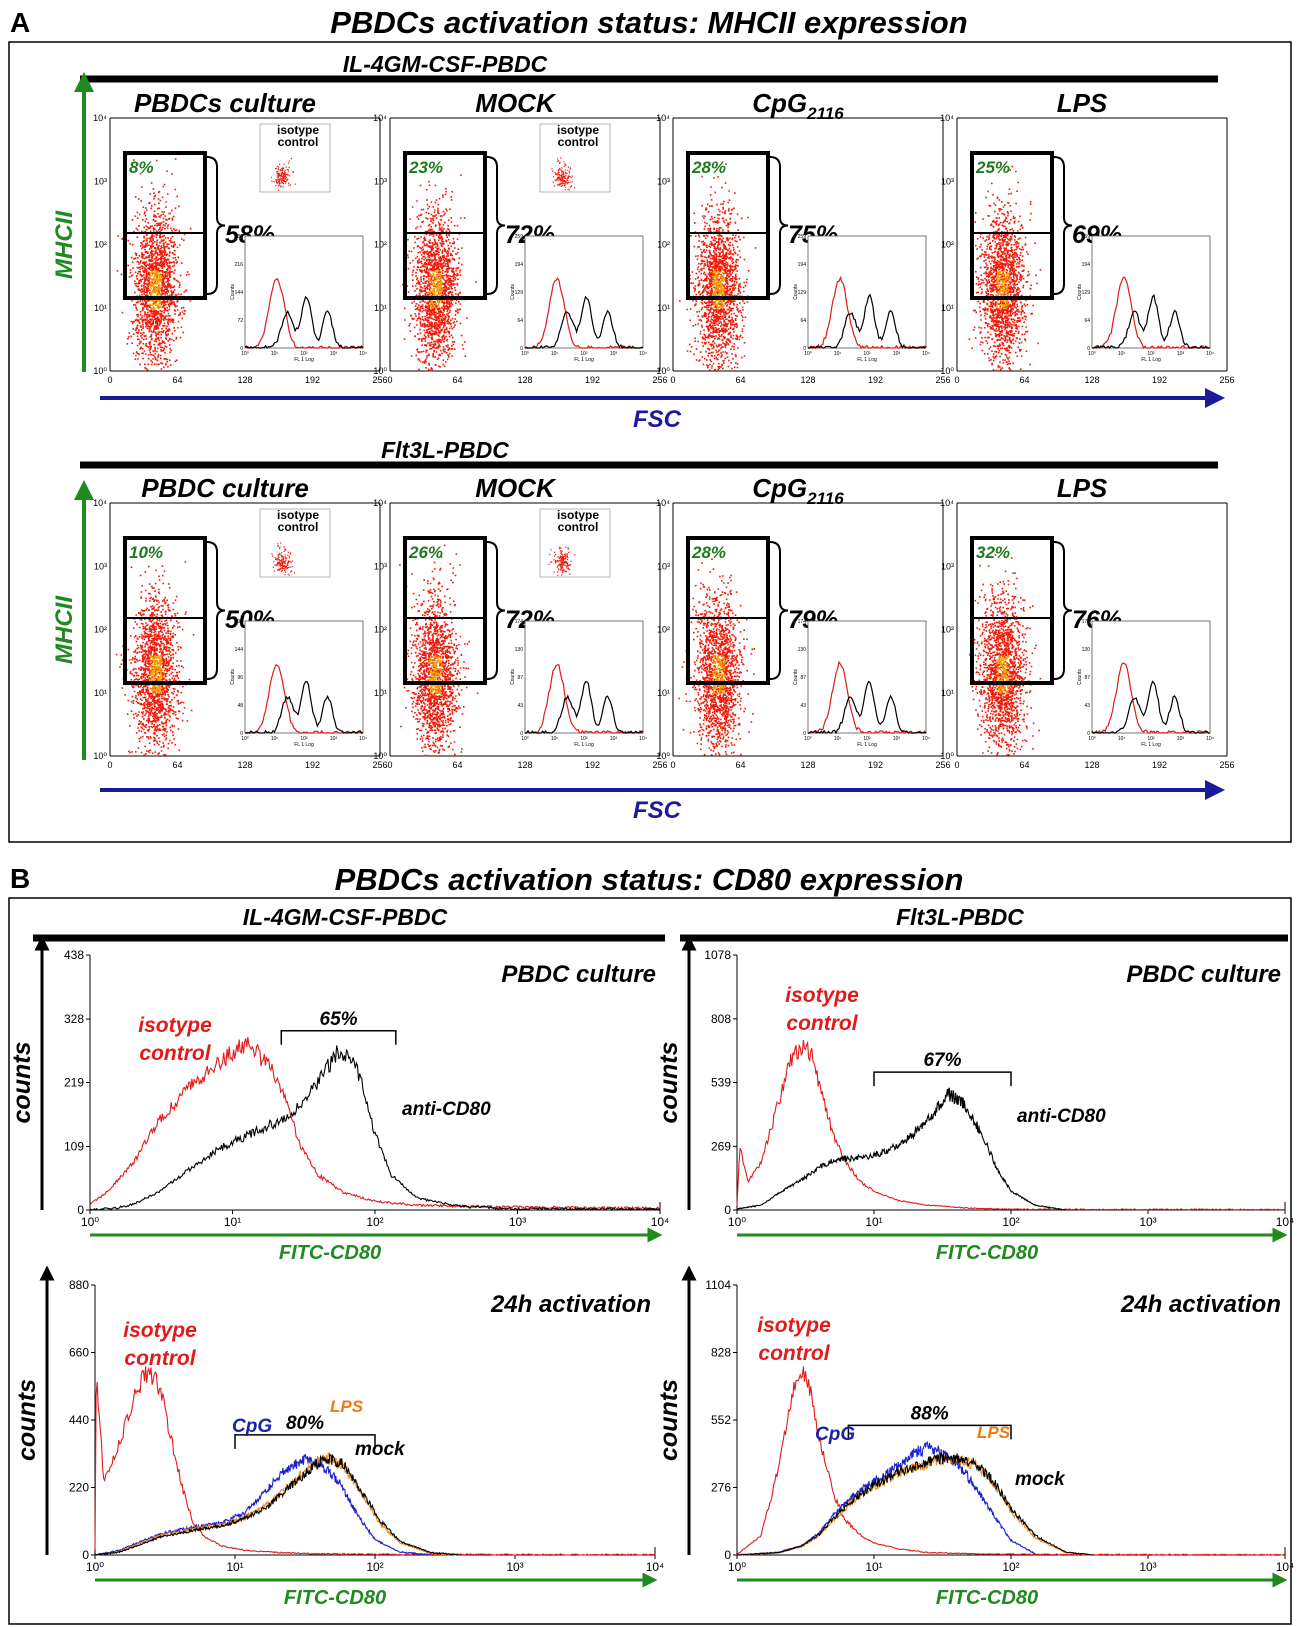  Describe the element at coordinates (240, 678) in the screenshot. I see `inset-y-tick: 96` at that location.